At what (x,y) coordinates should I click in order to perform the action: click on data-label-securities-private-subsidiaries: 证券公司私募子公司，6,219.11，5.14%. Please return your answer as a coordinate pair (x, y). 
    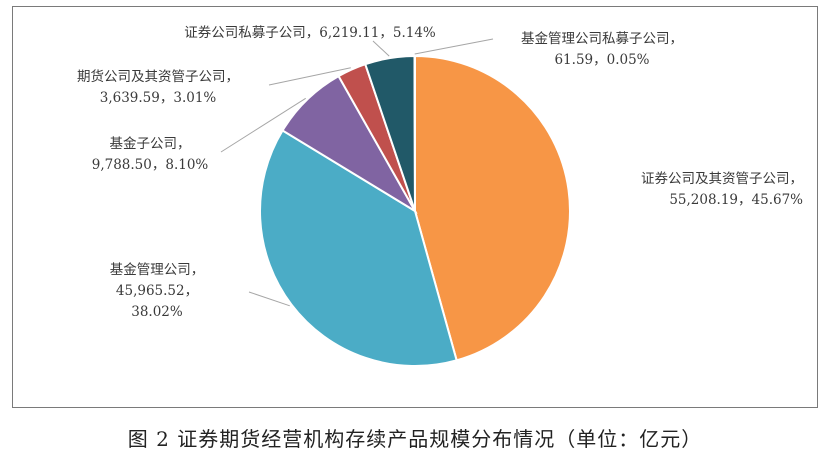
    Looking at the image, I should click on (310, 33).